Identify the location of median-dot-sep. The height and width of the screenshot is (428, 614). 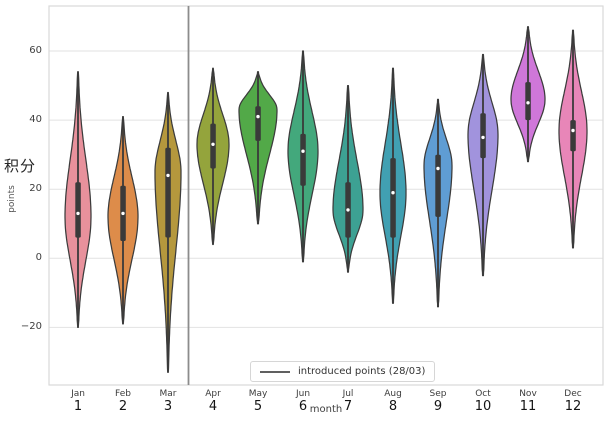
(438, 168).